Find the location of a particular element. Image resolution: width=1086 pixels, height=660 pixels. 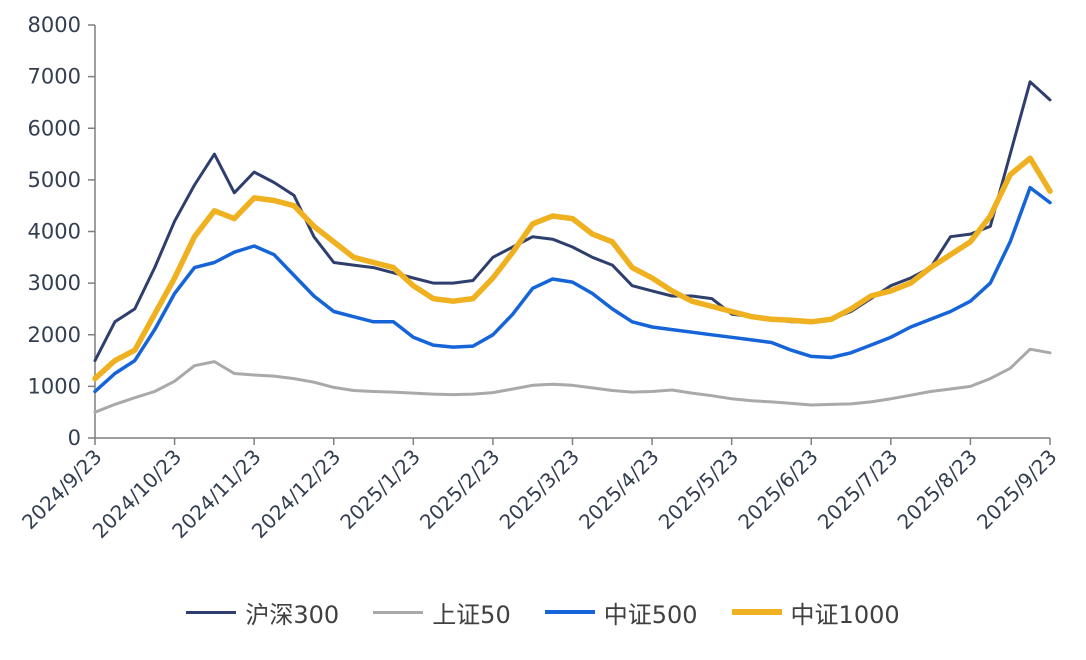

legend-label-hs300: 沪深300 is located at coordinates (292, 614).